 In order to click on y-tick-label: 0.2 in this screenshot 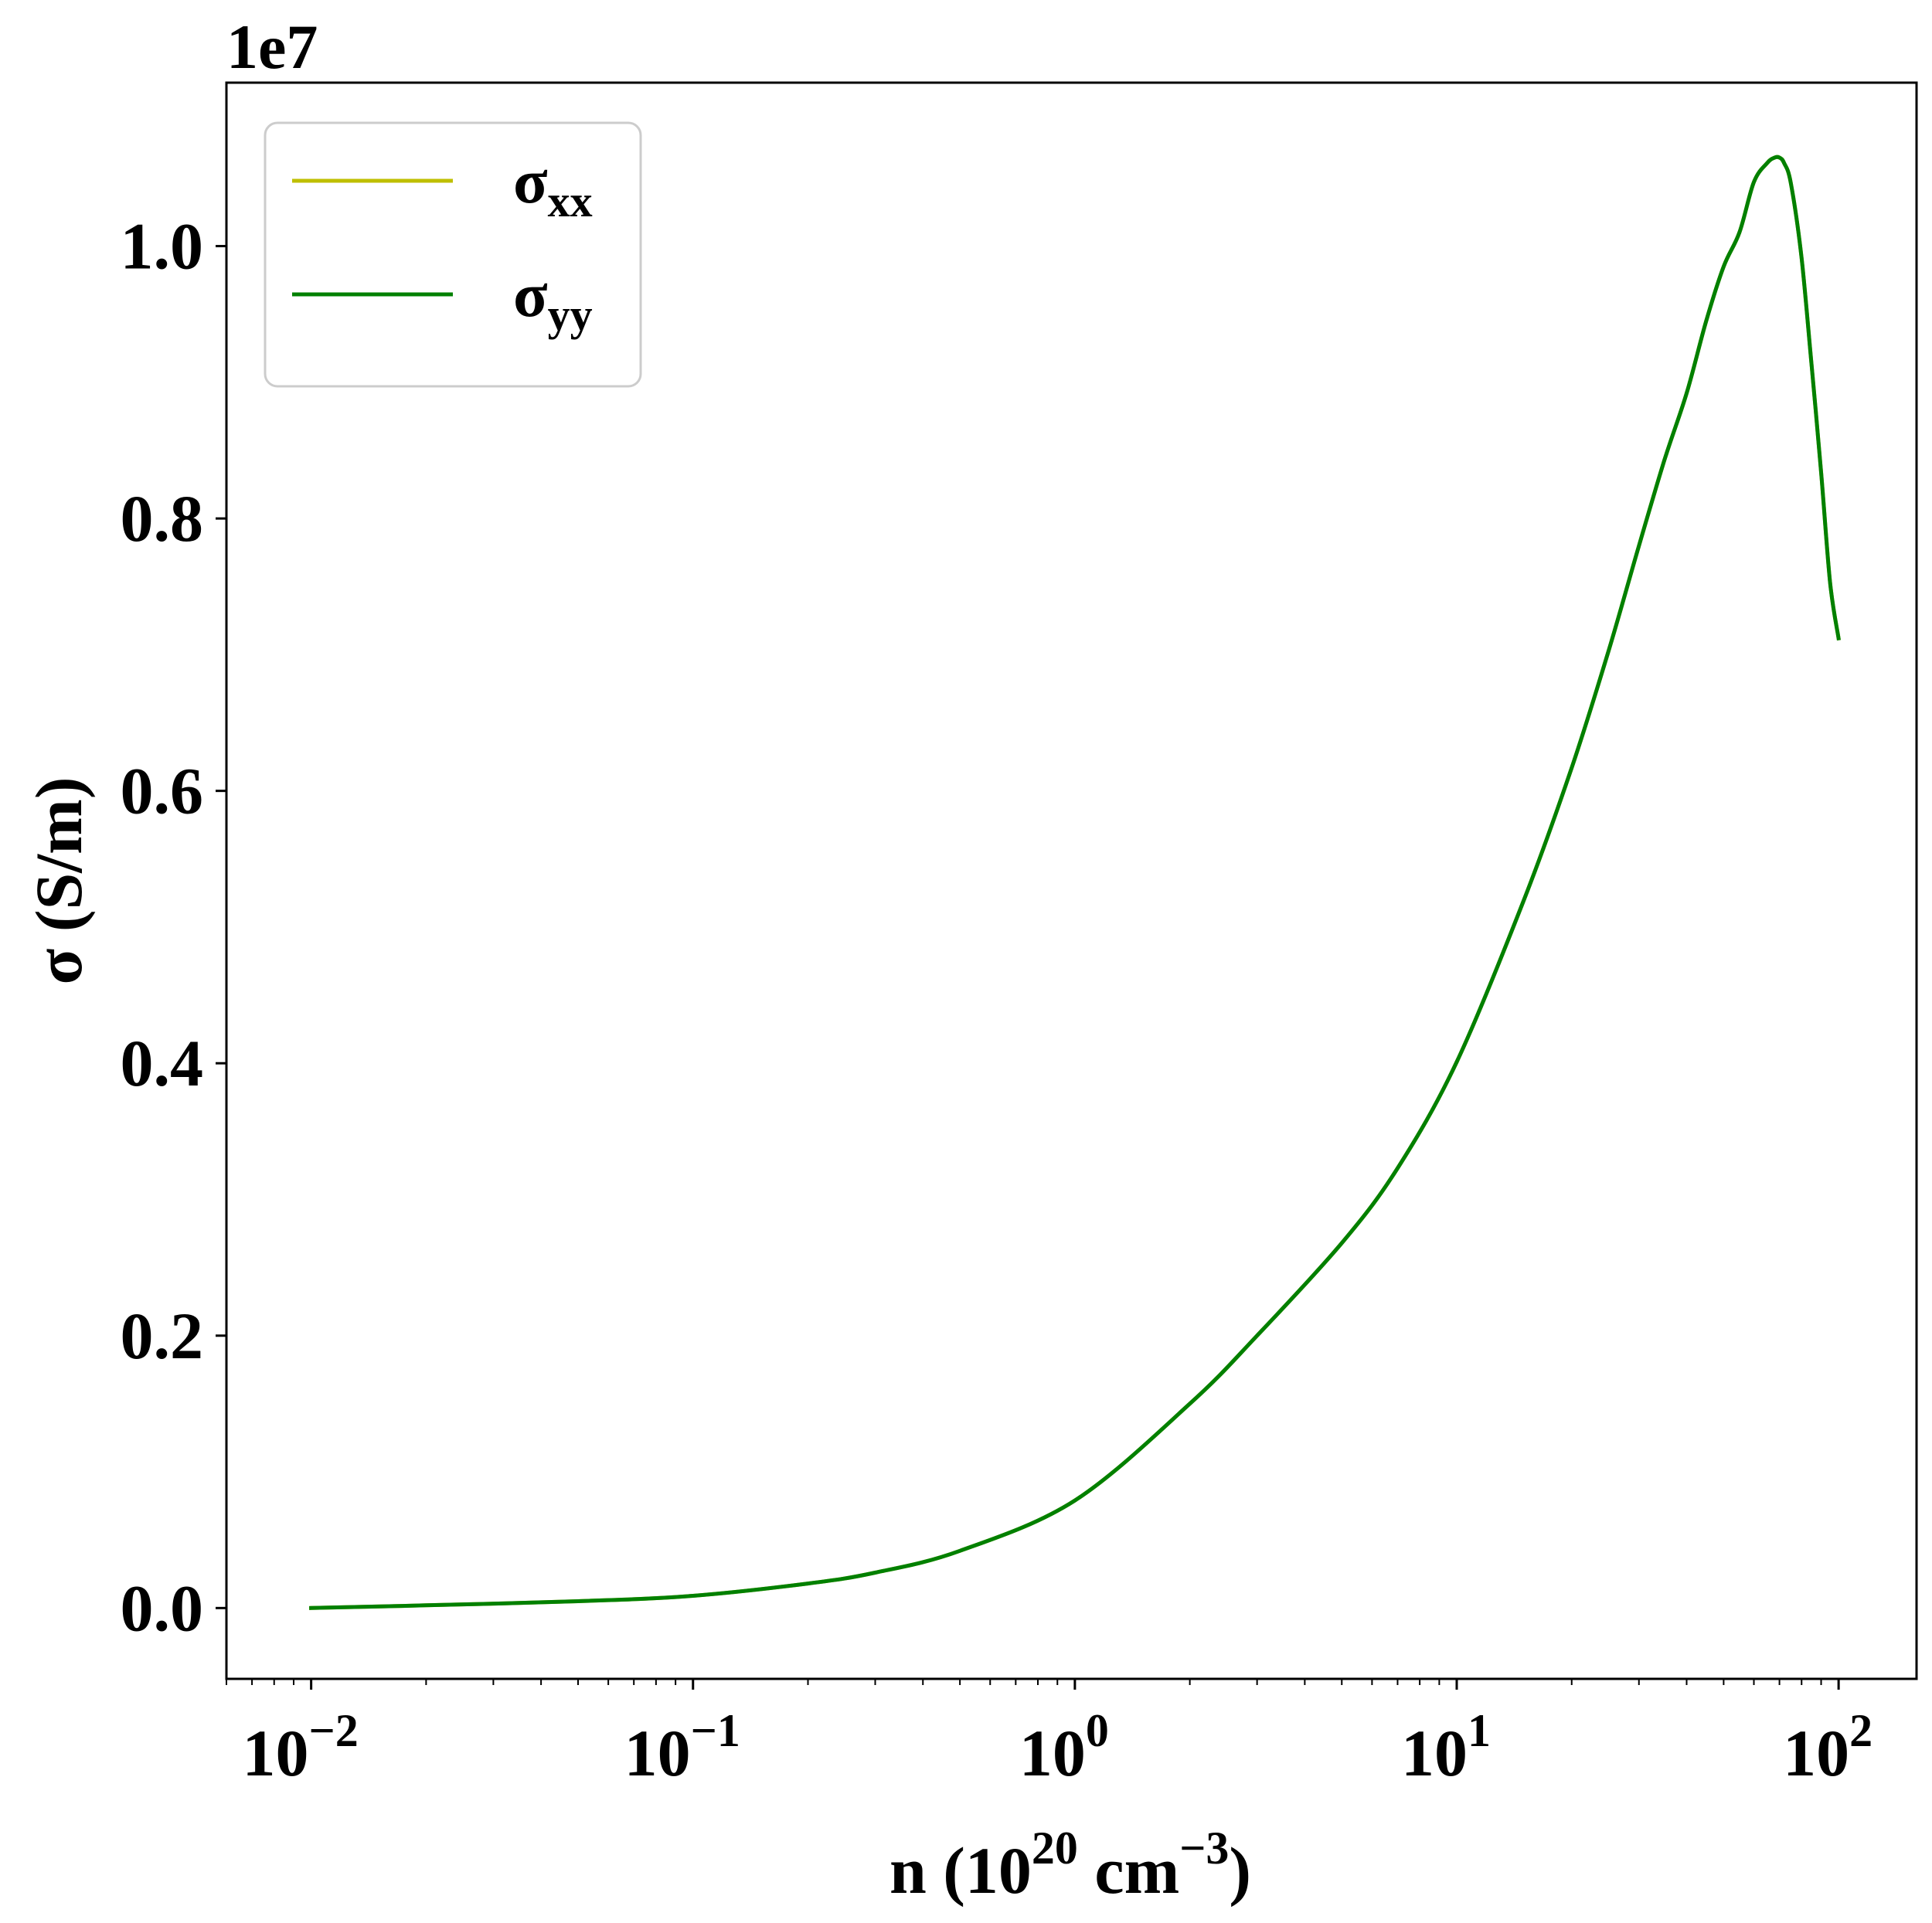, I will do `click(162, 1336)`.